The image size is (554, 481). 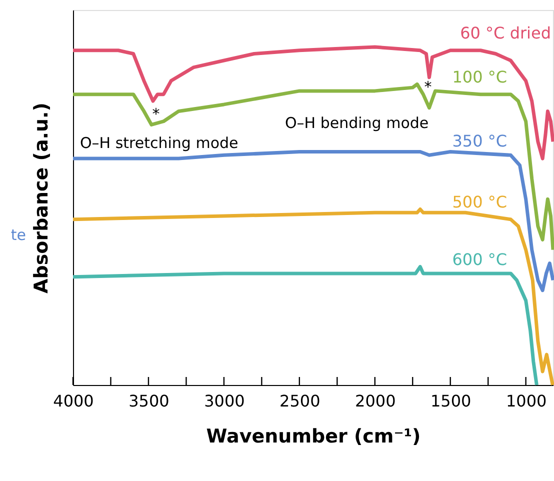 I want to click on series-label: 500 °C, so click(x=479, y=202).